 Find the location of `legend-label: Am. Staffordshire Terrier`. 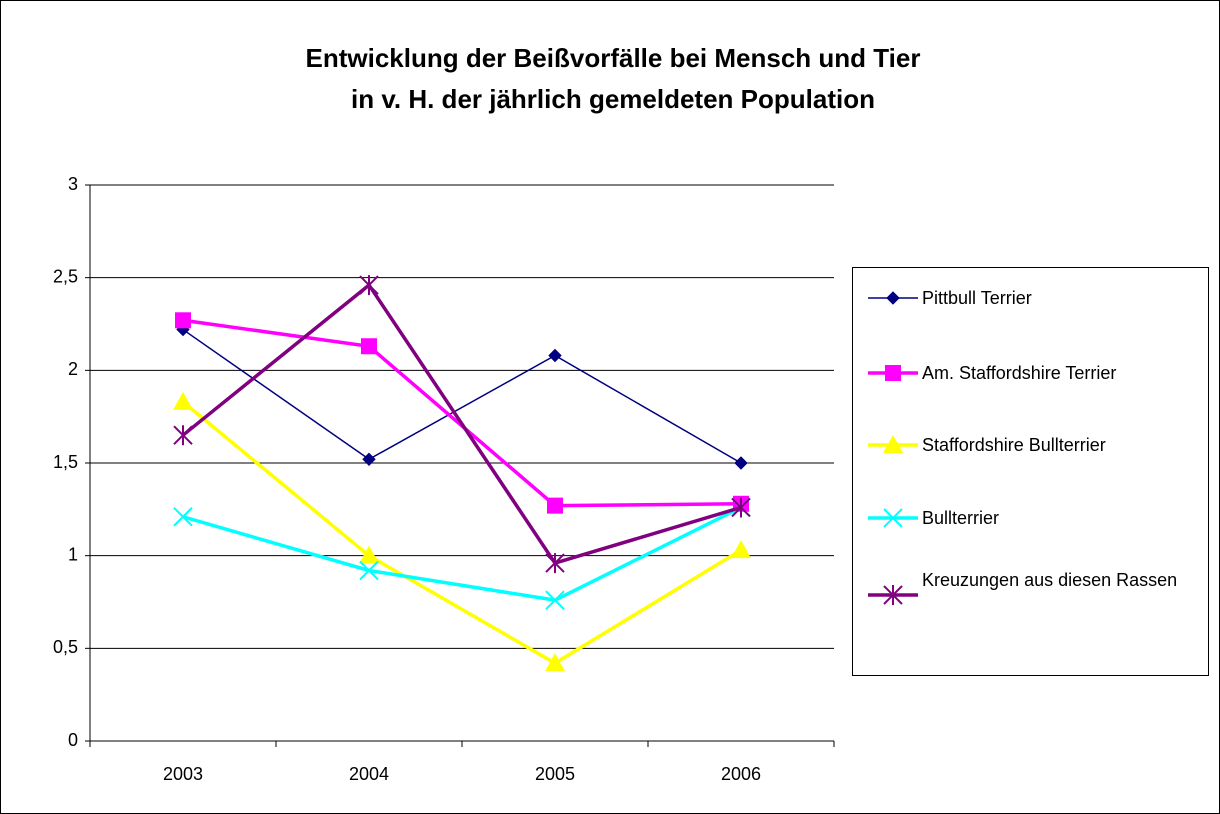

legend-label: Am. Staffordshire Terrier is located at coordinates (1019, 373).